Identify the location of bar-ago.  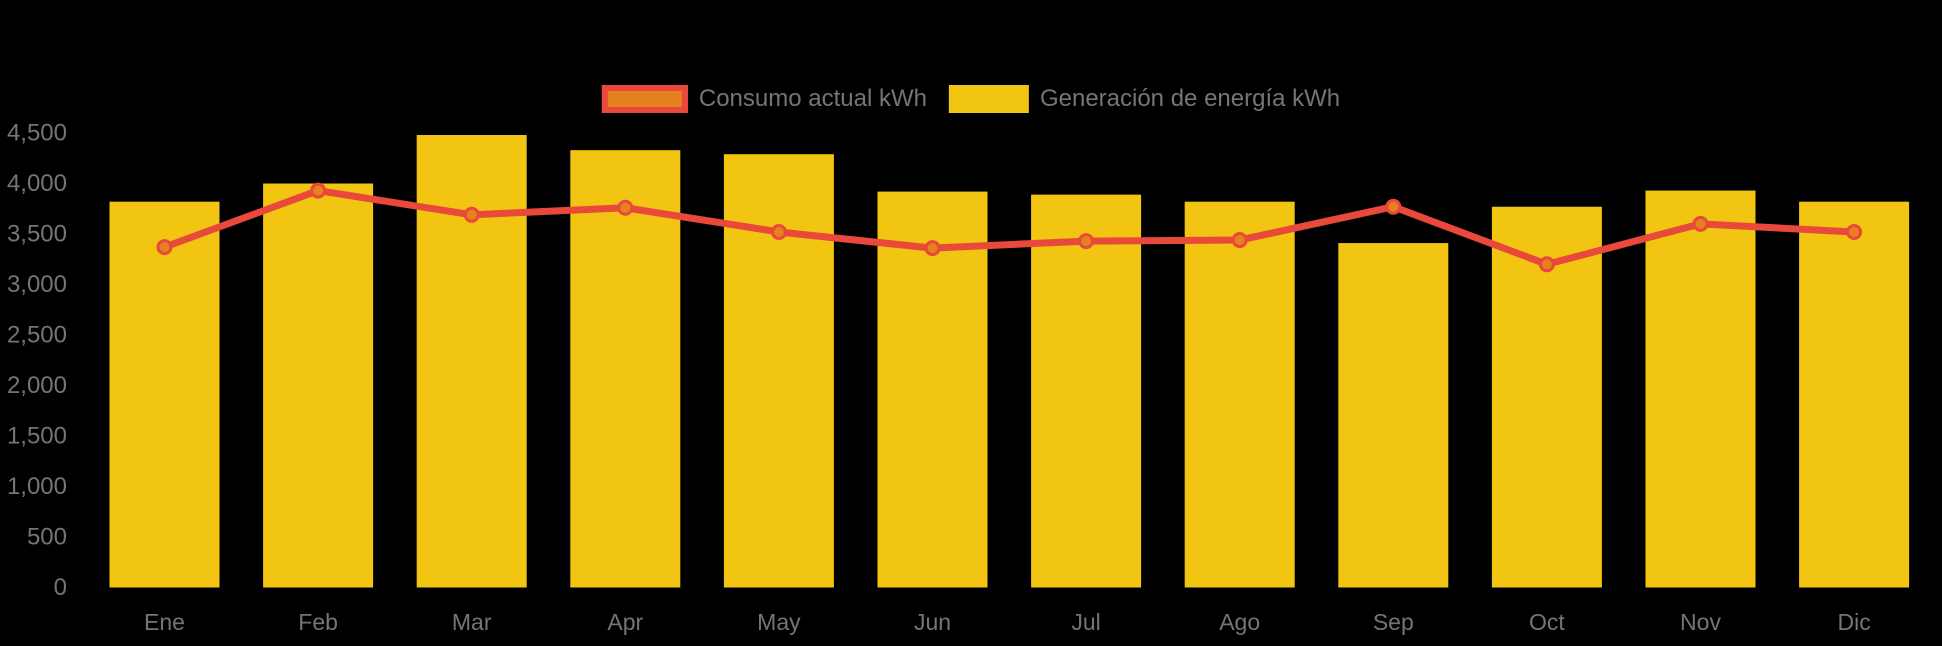
(1239, 394).